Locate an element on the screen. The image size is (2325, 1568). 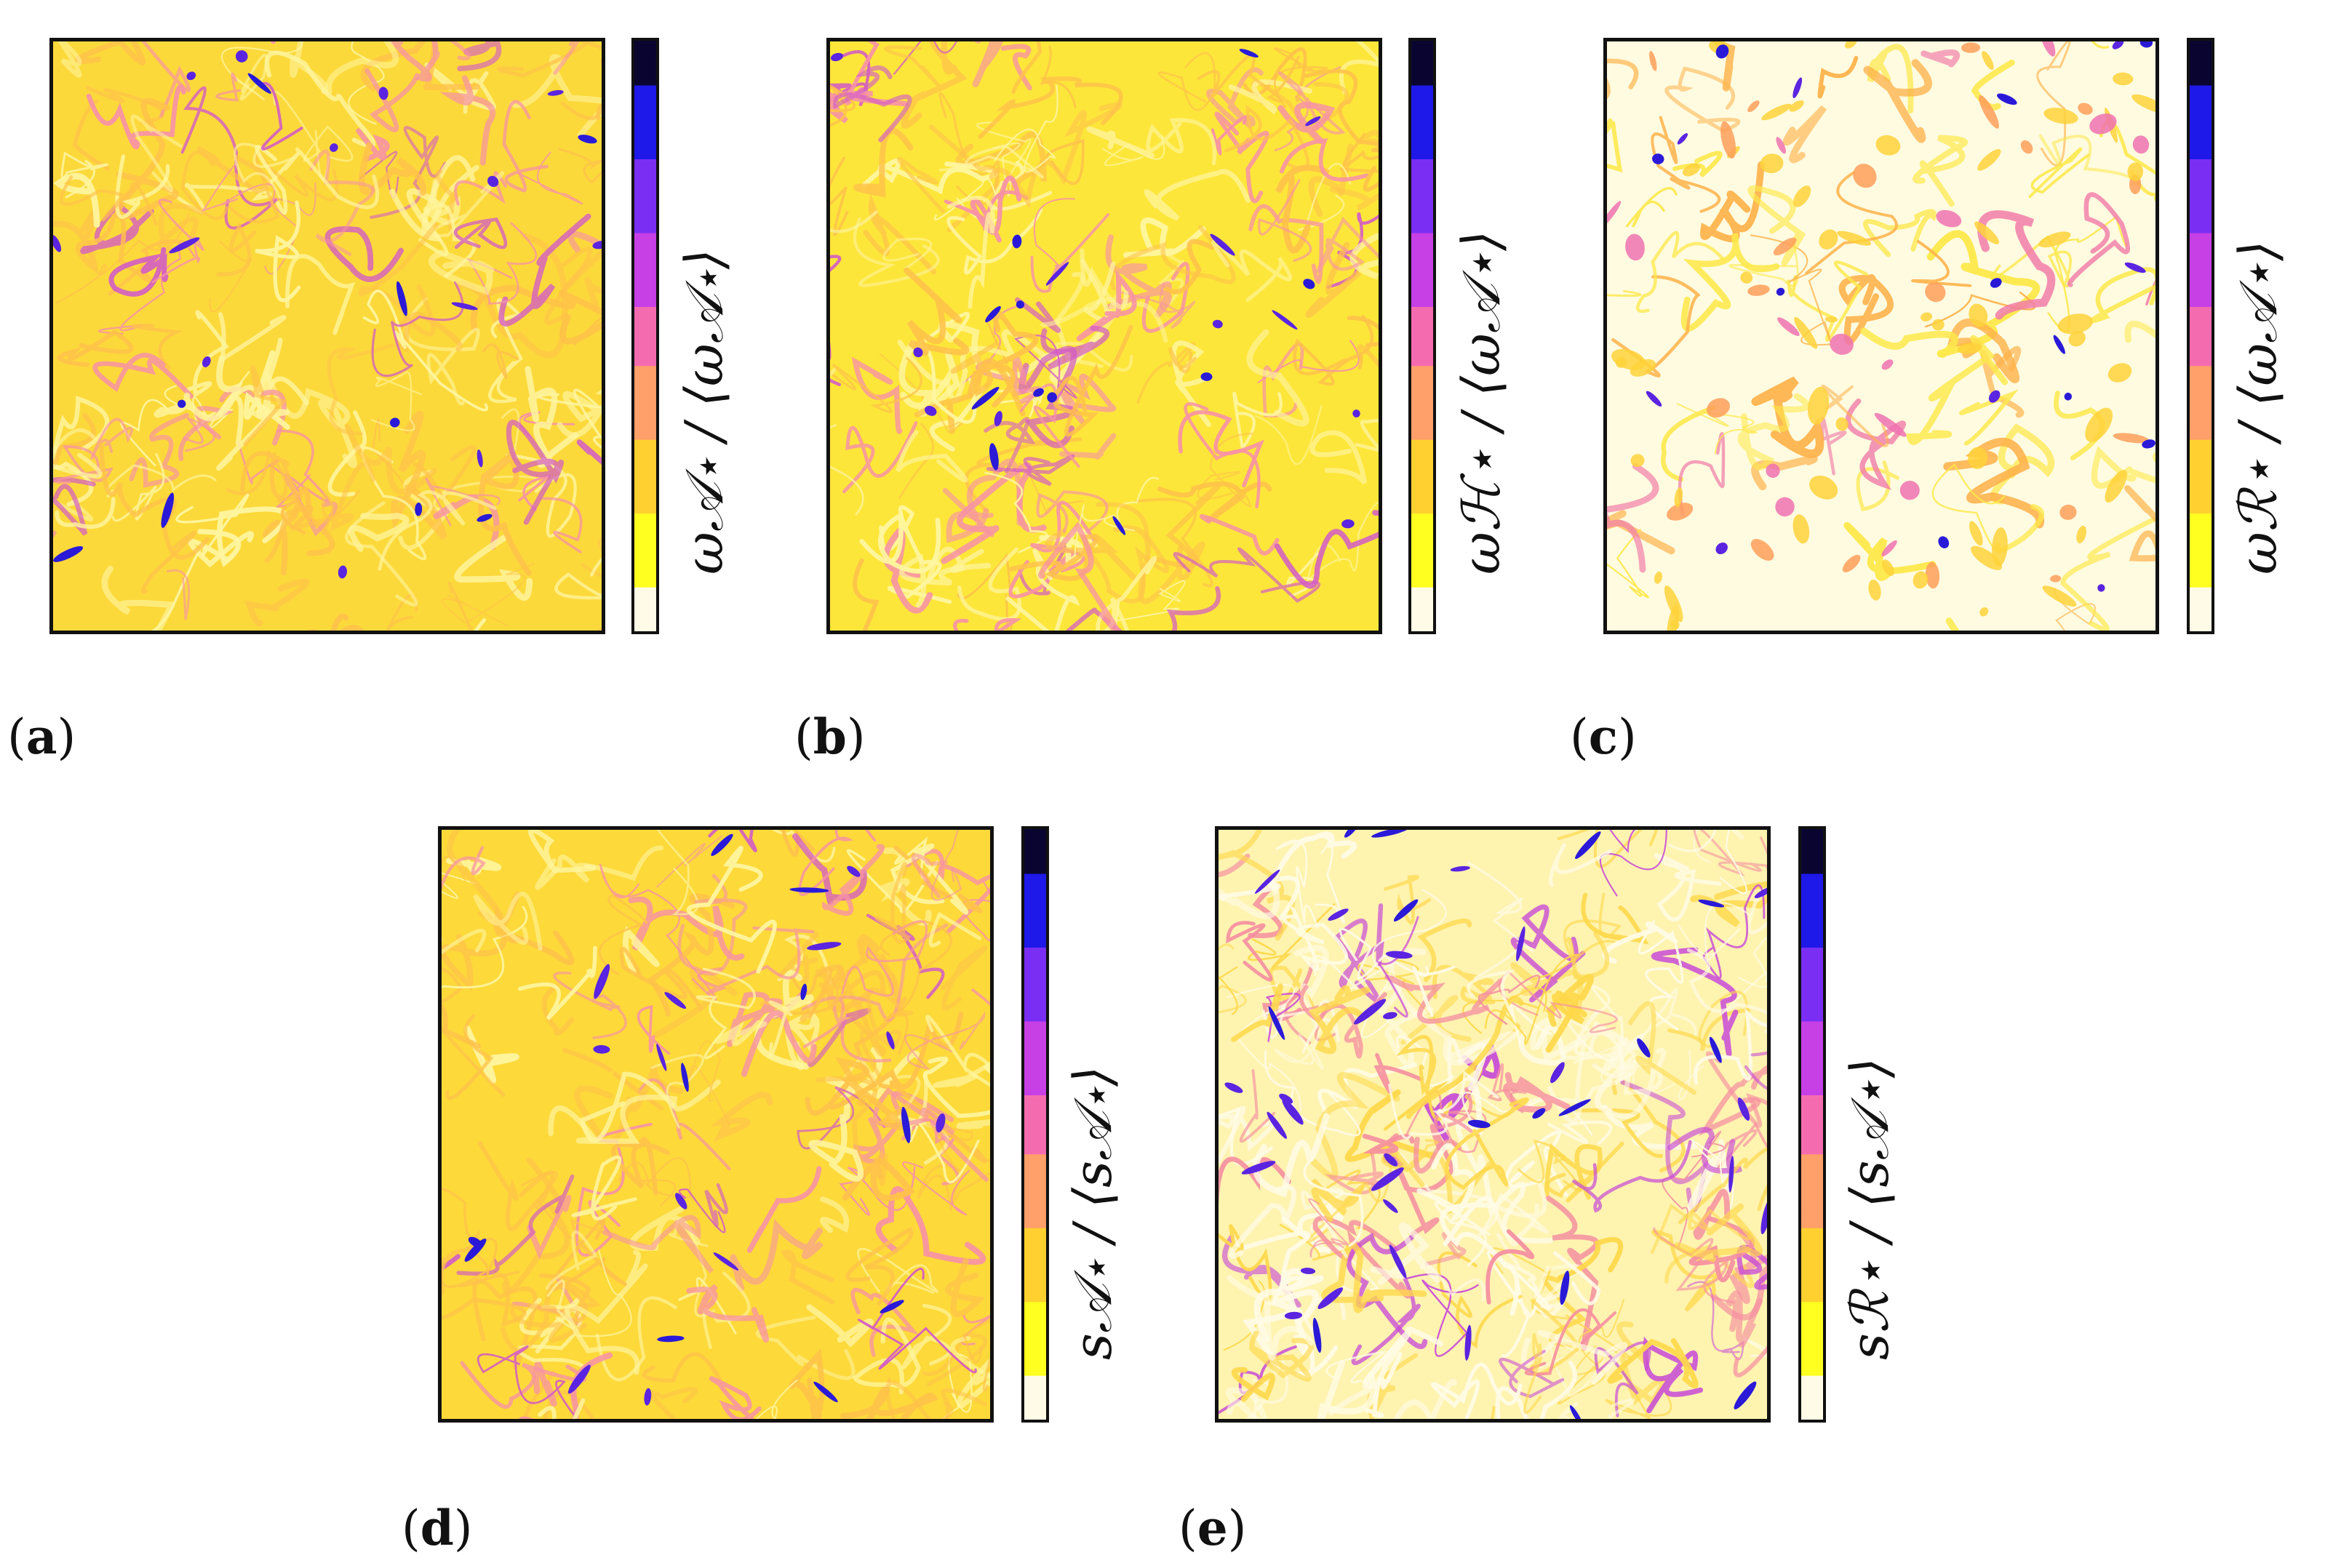
field-panel-c is located at coordinates (1881, 336).